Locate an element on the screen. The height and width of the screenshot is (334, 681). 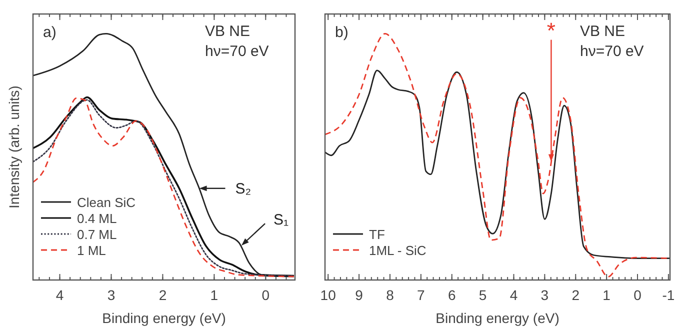
annotation: * is located at coordinates (551, 30).